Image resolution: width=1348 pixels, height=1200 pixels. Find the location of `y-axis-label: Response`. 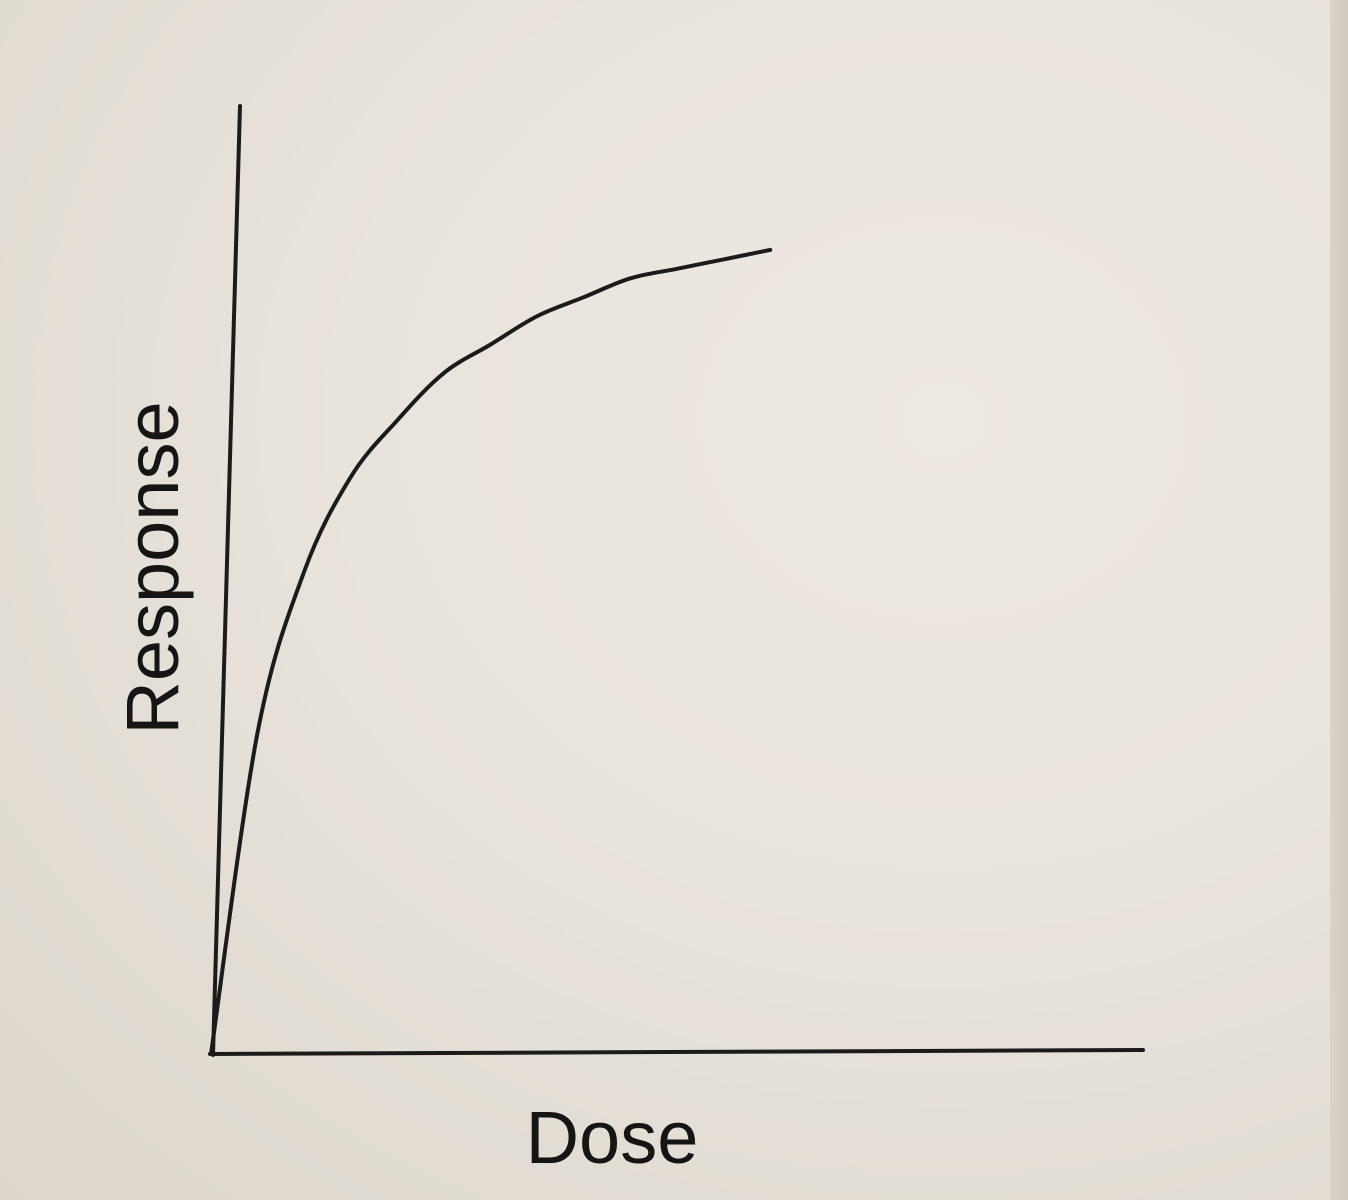

y-axis-label: Response is located at coordinates (152, 567).